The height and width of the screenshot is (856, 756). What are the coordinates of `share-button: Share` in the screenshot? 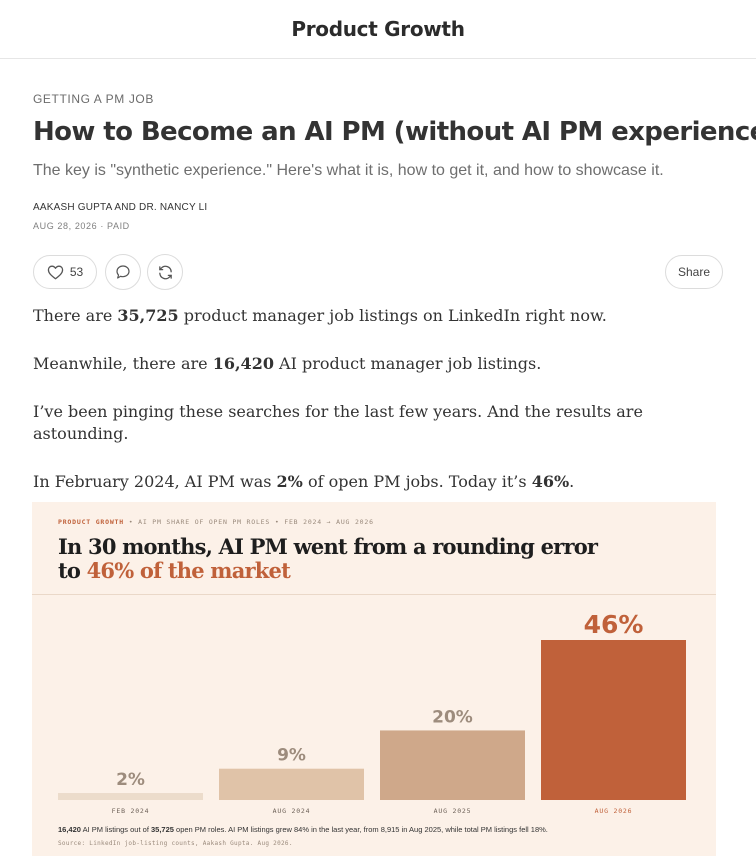 It's located at (694, 272).